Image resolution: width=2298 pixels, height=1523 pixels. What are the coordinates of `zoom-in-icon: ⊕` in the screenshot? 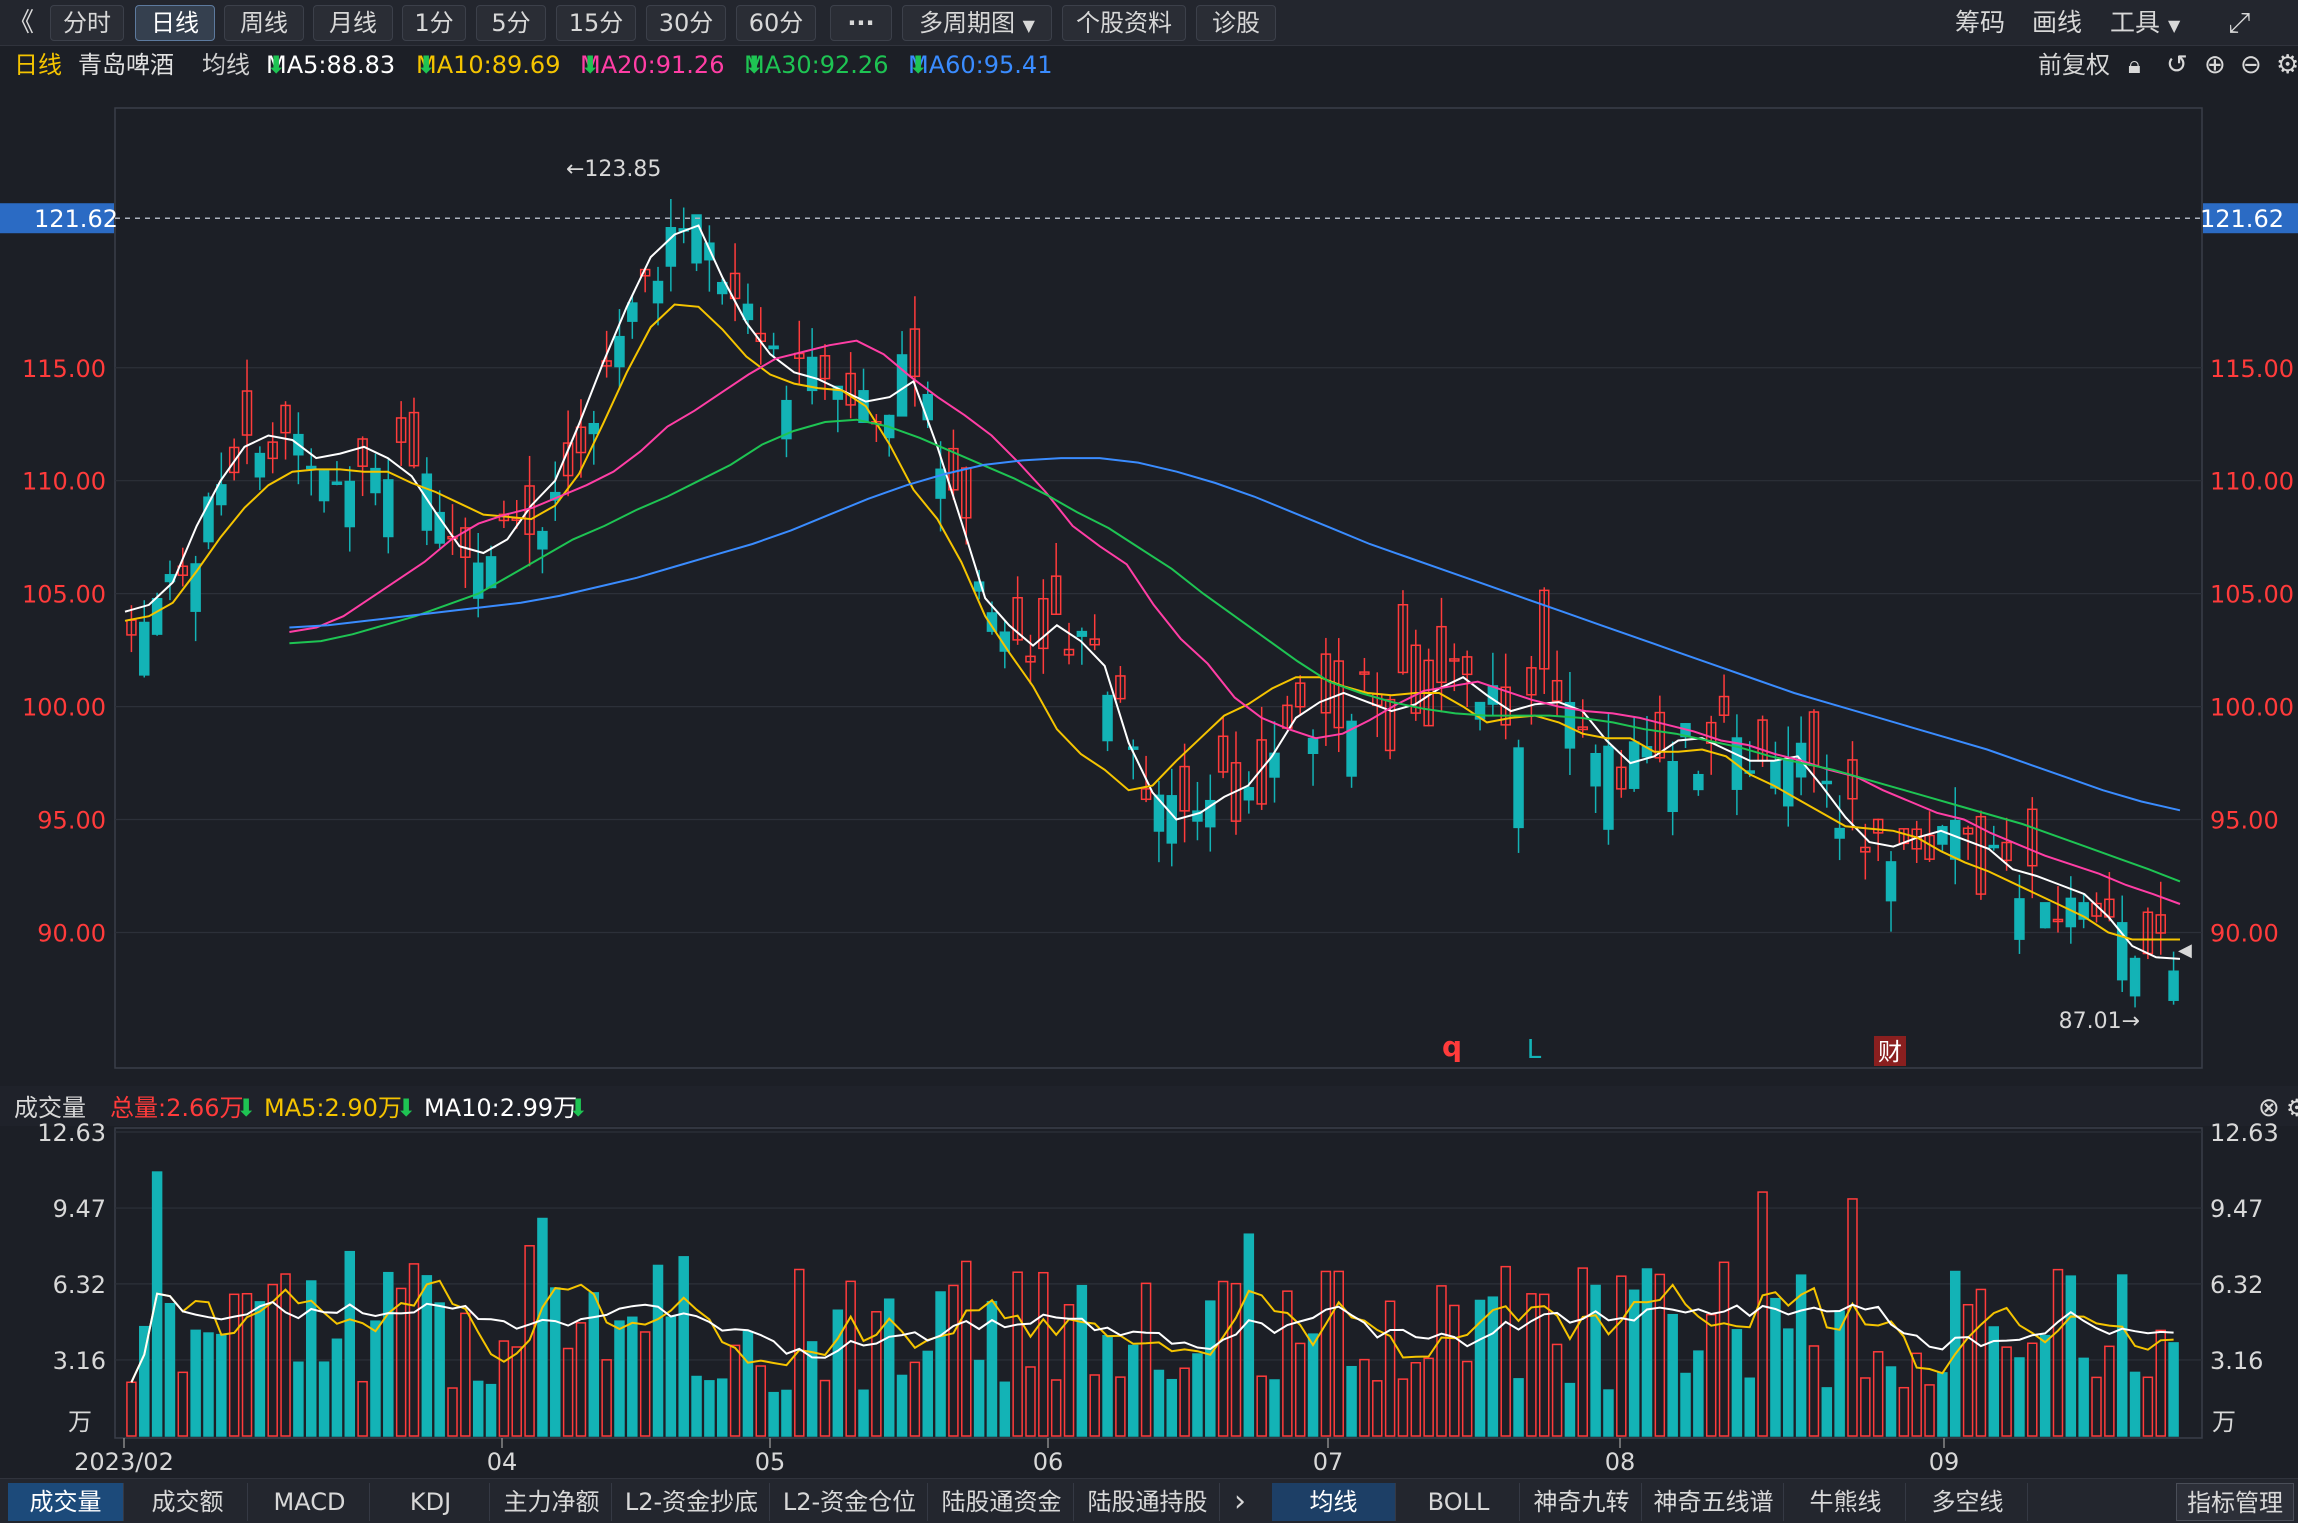 It's located at (2215, 65).